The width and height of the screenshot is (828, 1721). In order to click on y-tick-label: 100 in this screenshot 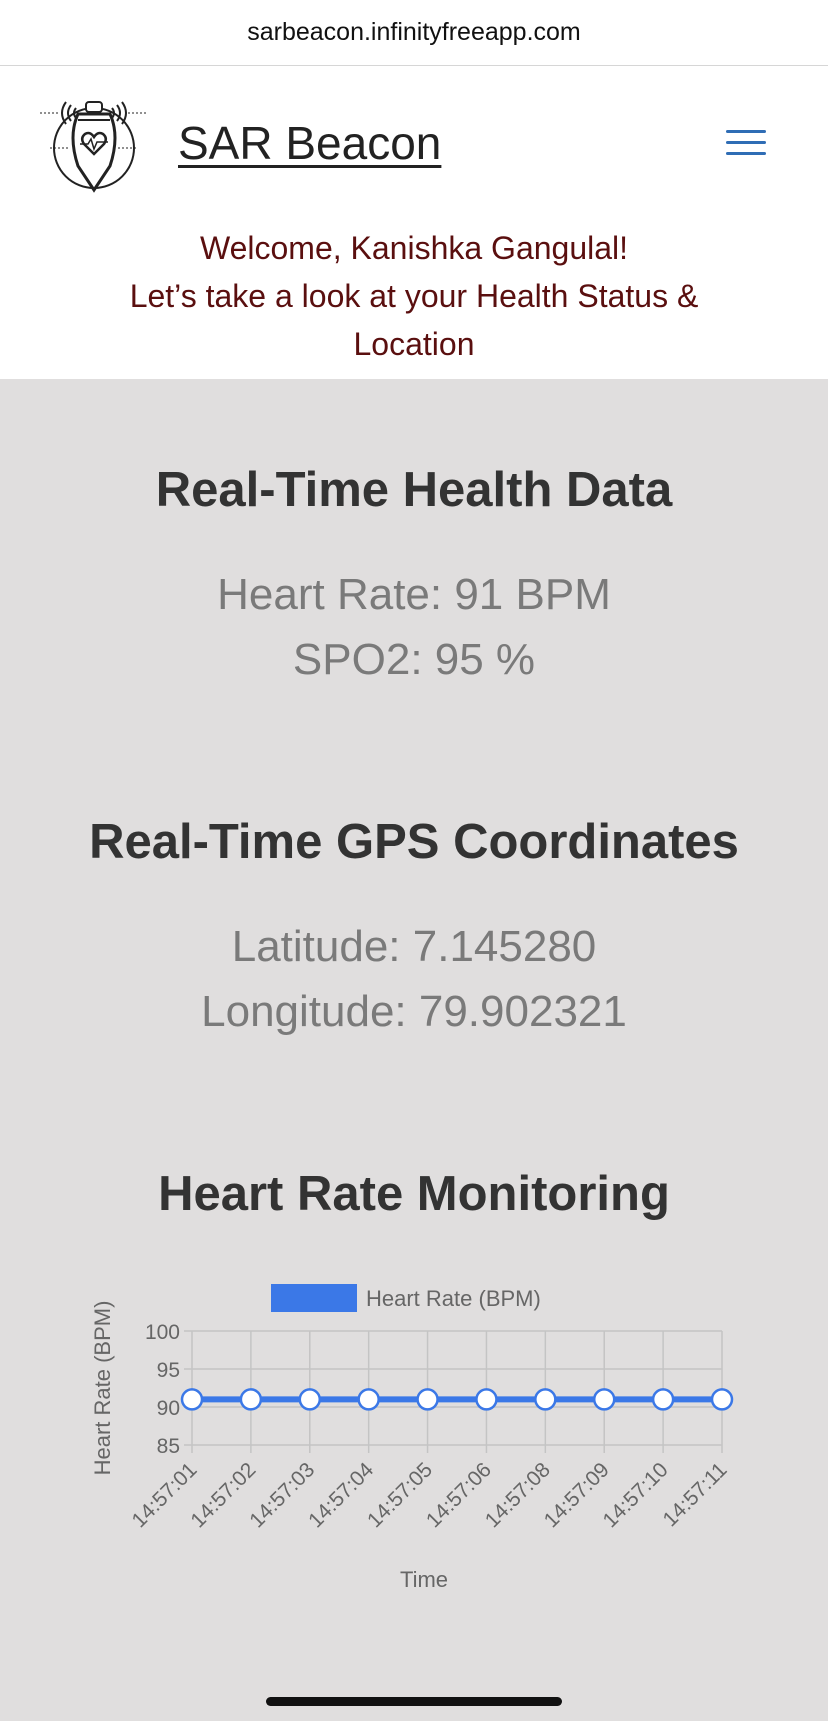, I will do `click(162, 1332)`.